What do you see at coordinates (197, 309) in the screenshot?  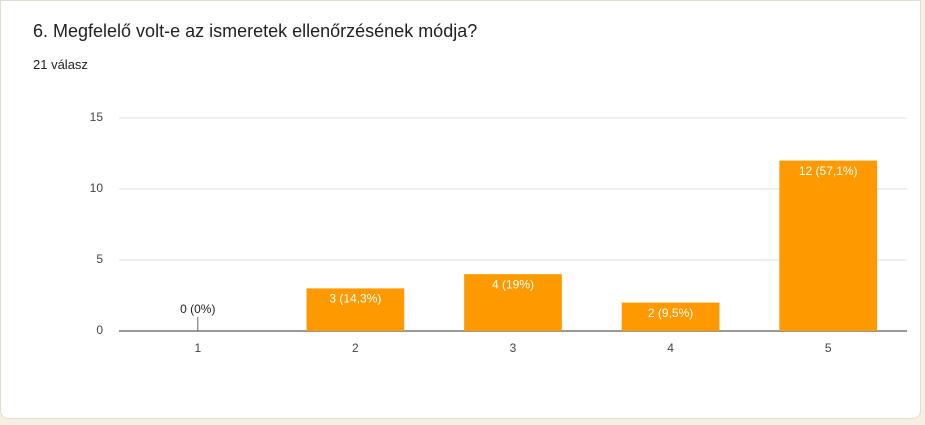 I see `data-label: 0 (0%)` at bounding box center [197, 309].